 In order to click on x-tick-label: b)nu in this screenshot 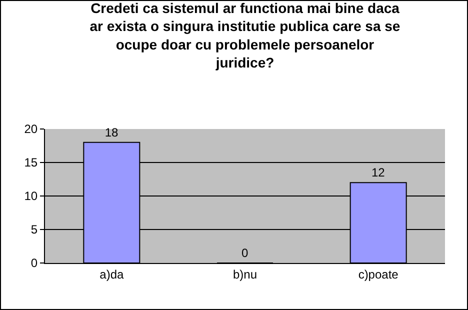, I will do `click(245, 274)`.